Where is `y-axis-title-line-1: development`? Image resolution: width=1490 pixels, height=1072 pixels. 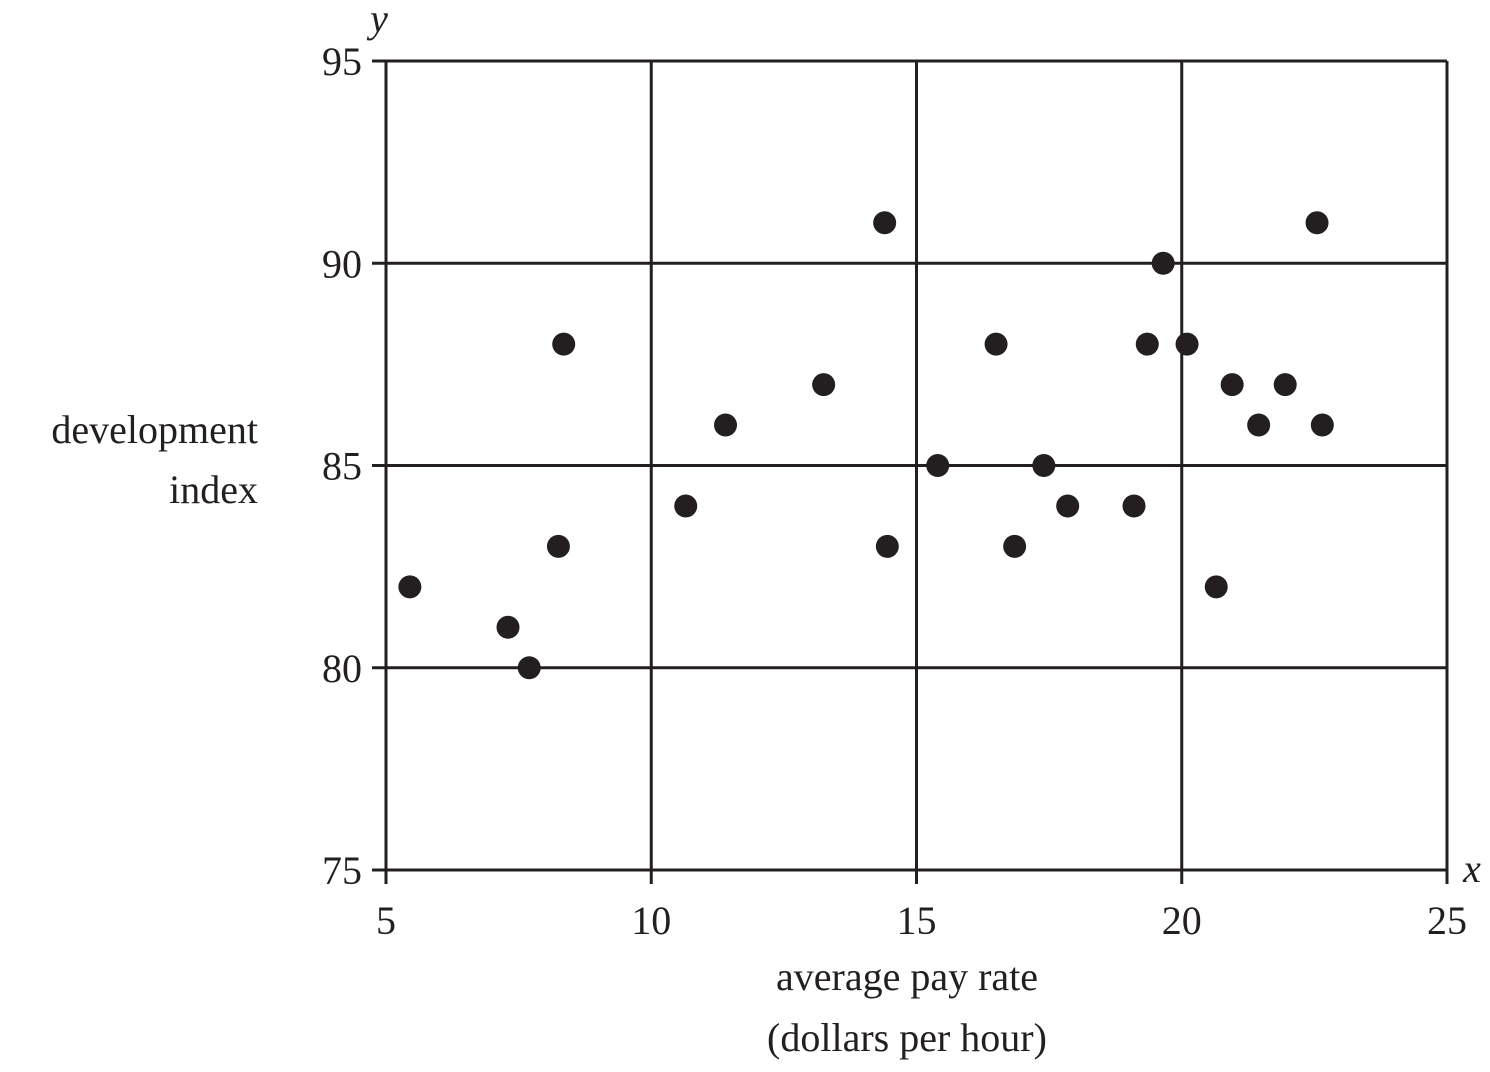
y-axis-title-line-1: development is located at coordinates (154, 429).